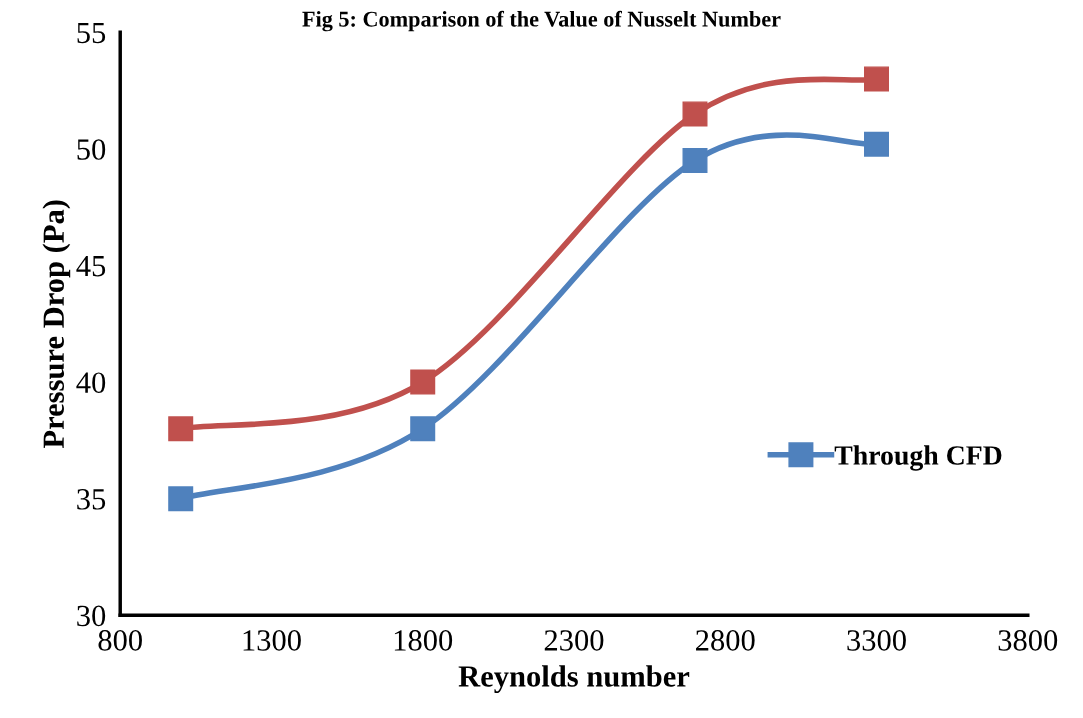 The height and width of the screenshot is (718, 1083). I want to click on y-tick-label: 35, so click(91, 499).